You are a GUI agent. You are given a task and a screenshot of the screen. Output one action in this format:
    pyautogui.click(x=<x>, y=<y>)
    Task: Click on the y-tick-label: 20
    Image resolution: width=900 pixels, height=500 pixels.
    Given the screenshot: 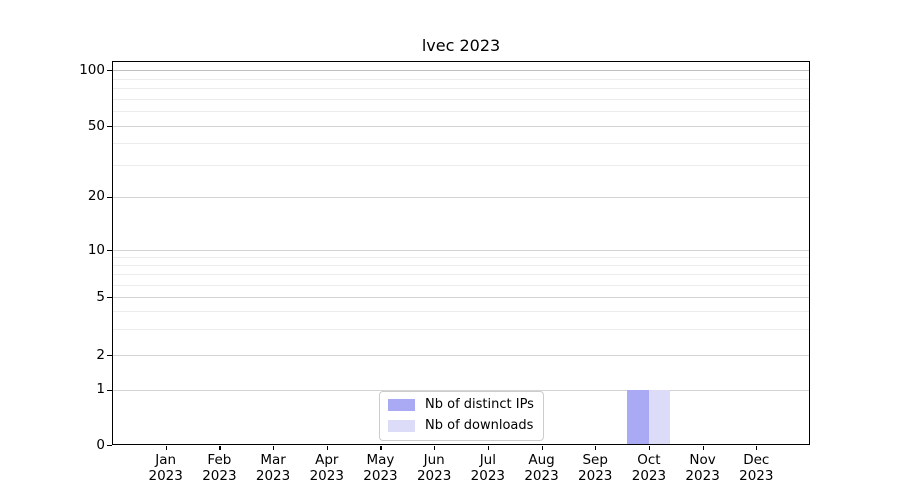 What is the action you would take?
    pyautogui.click(x=96, y=196)
    